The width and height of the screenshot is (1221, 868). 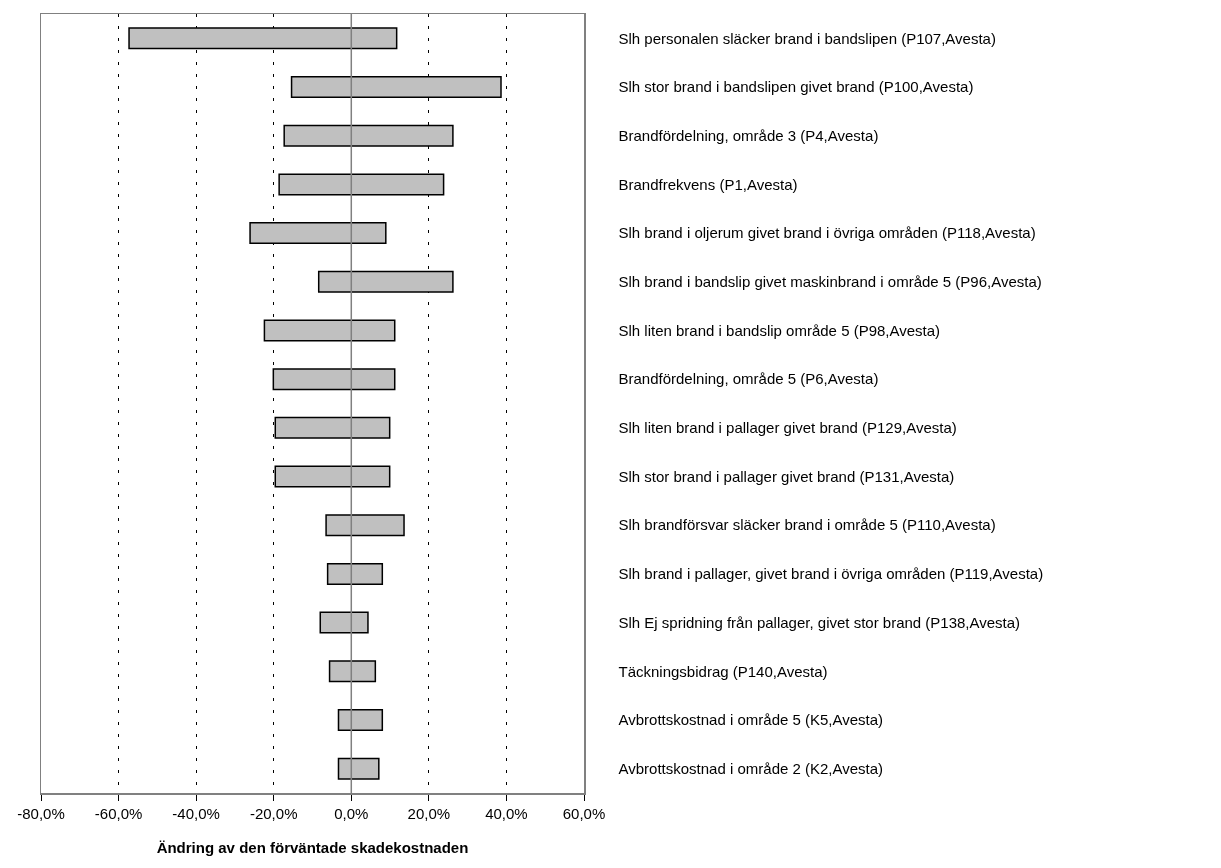 I want to click on y-tick-label: Slh brand i bandslip givet maskinbrand i område 5 (P96,Avesta), so click(x=830, y=282).